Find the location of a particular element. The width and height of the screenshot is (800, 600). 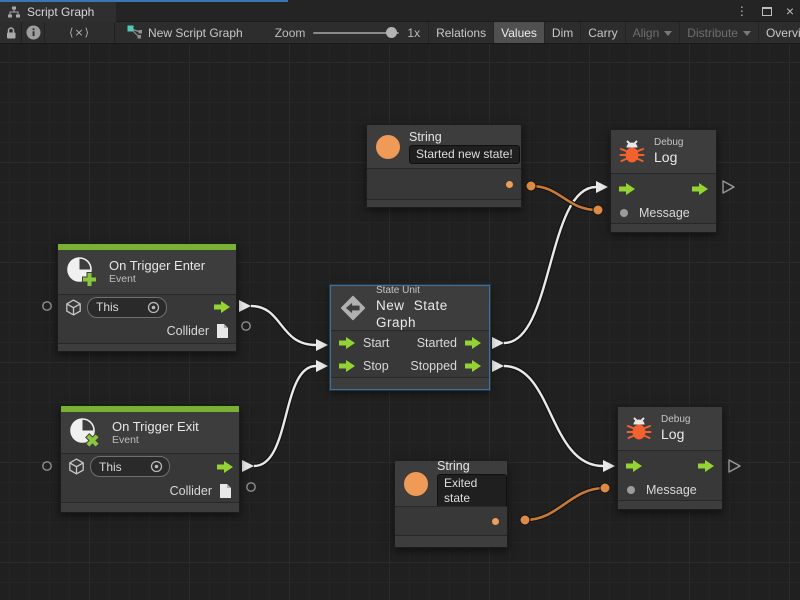

carry-button: Carry is located at coordinates (602, 32).